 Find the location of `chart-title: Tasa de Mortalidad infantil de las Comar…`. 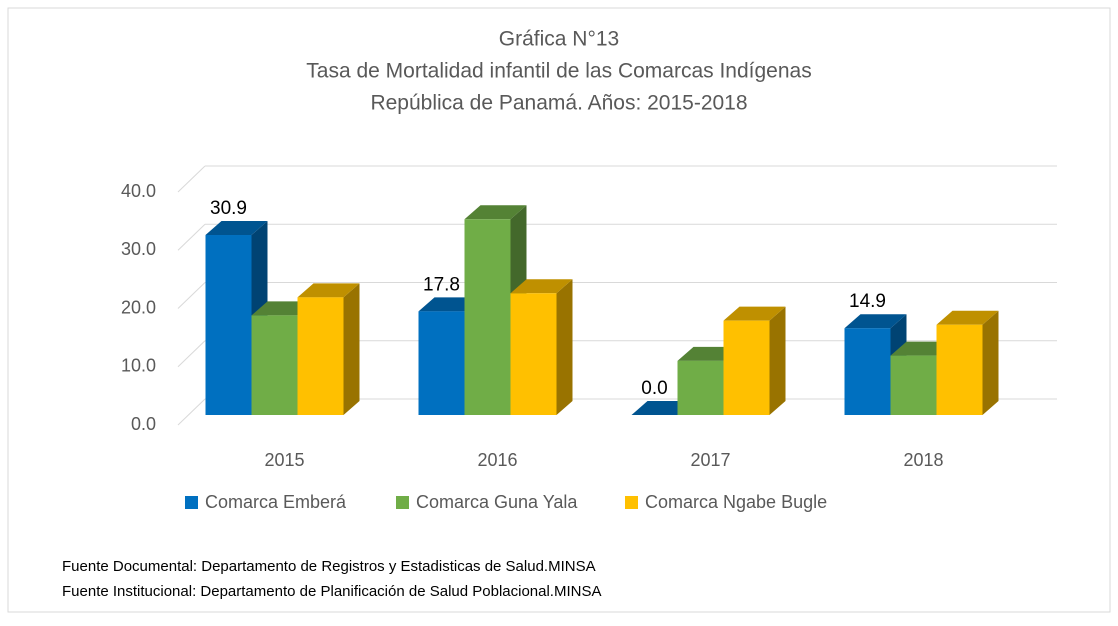

chart-title: Tasa de Mortalidad infantil de las Comar… is located at coordinates (558, 71).